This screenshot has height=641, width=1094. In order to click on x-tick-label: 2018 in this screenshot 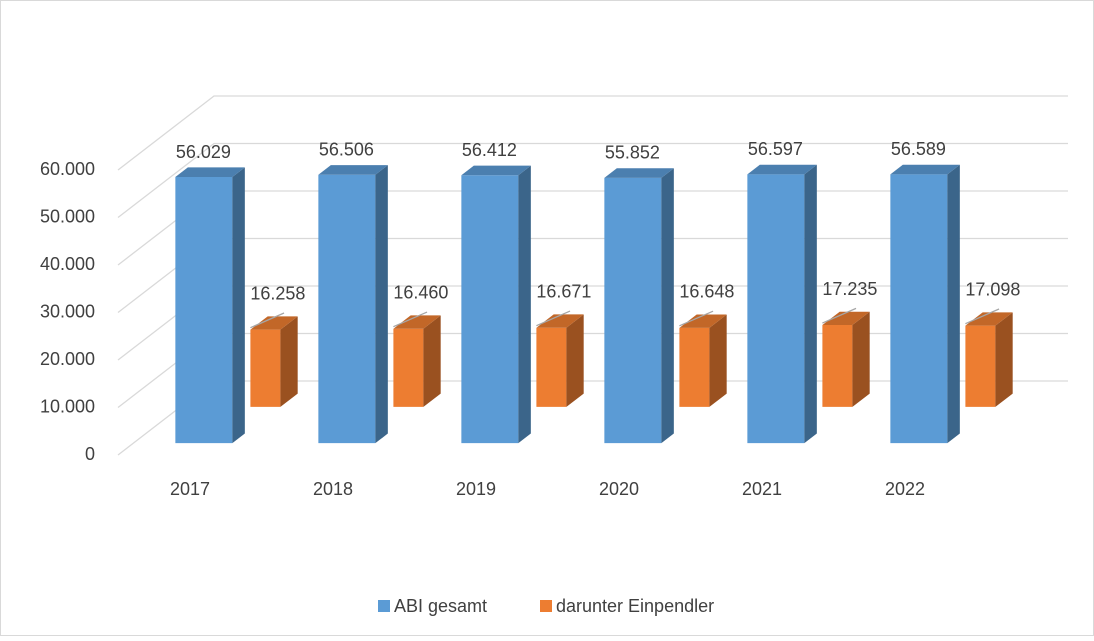, I will do `click(333, 489)`.